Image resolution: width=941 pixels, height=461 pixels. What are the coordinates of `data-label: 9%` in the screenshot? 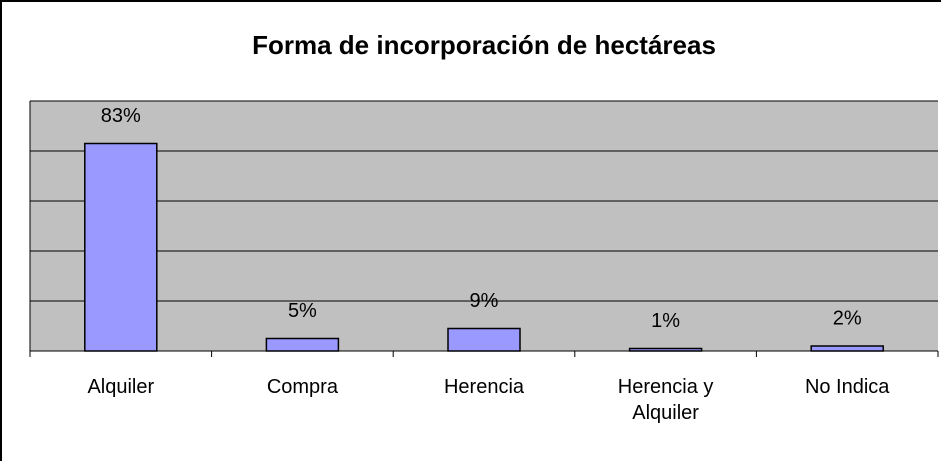 It's located at (484, 301).